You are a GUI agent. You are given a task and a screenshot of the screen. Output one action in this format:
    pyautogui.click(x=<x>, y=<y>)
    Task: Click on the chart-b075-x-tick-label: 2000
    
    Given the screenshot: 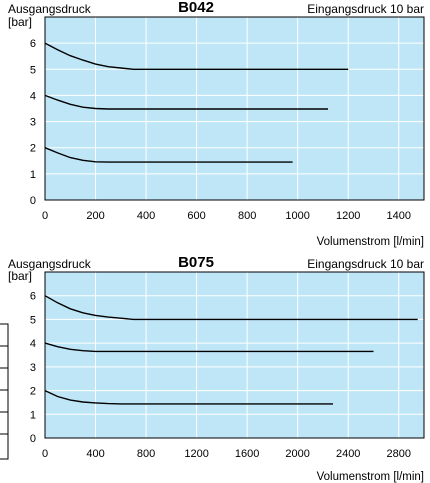 What is the action you would take?
    pyautogui.click(x=297, y=454)
    